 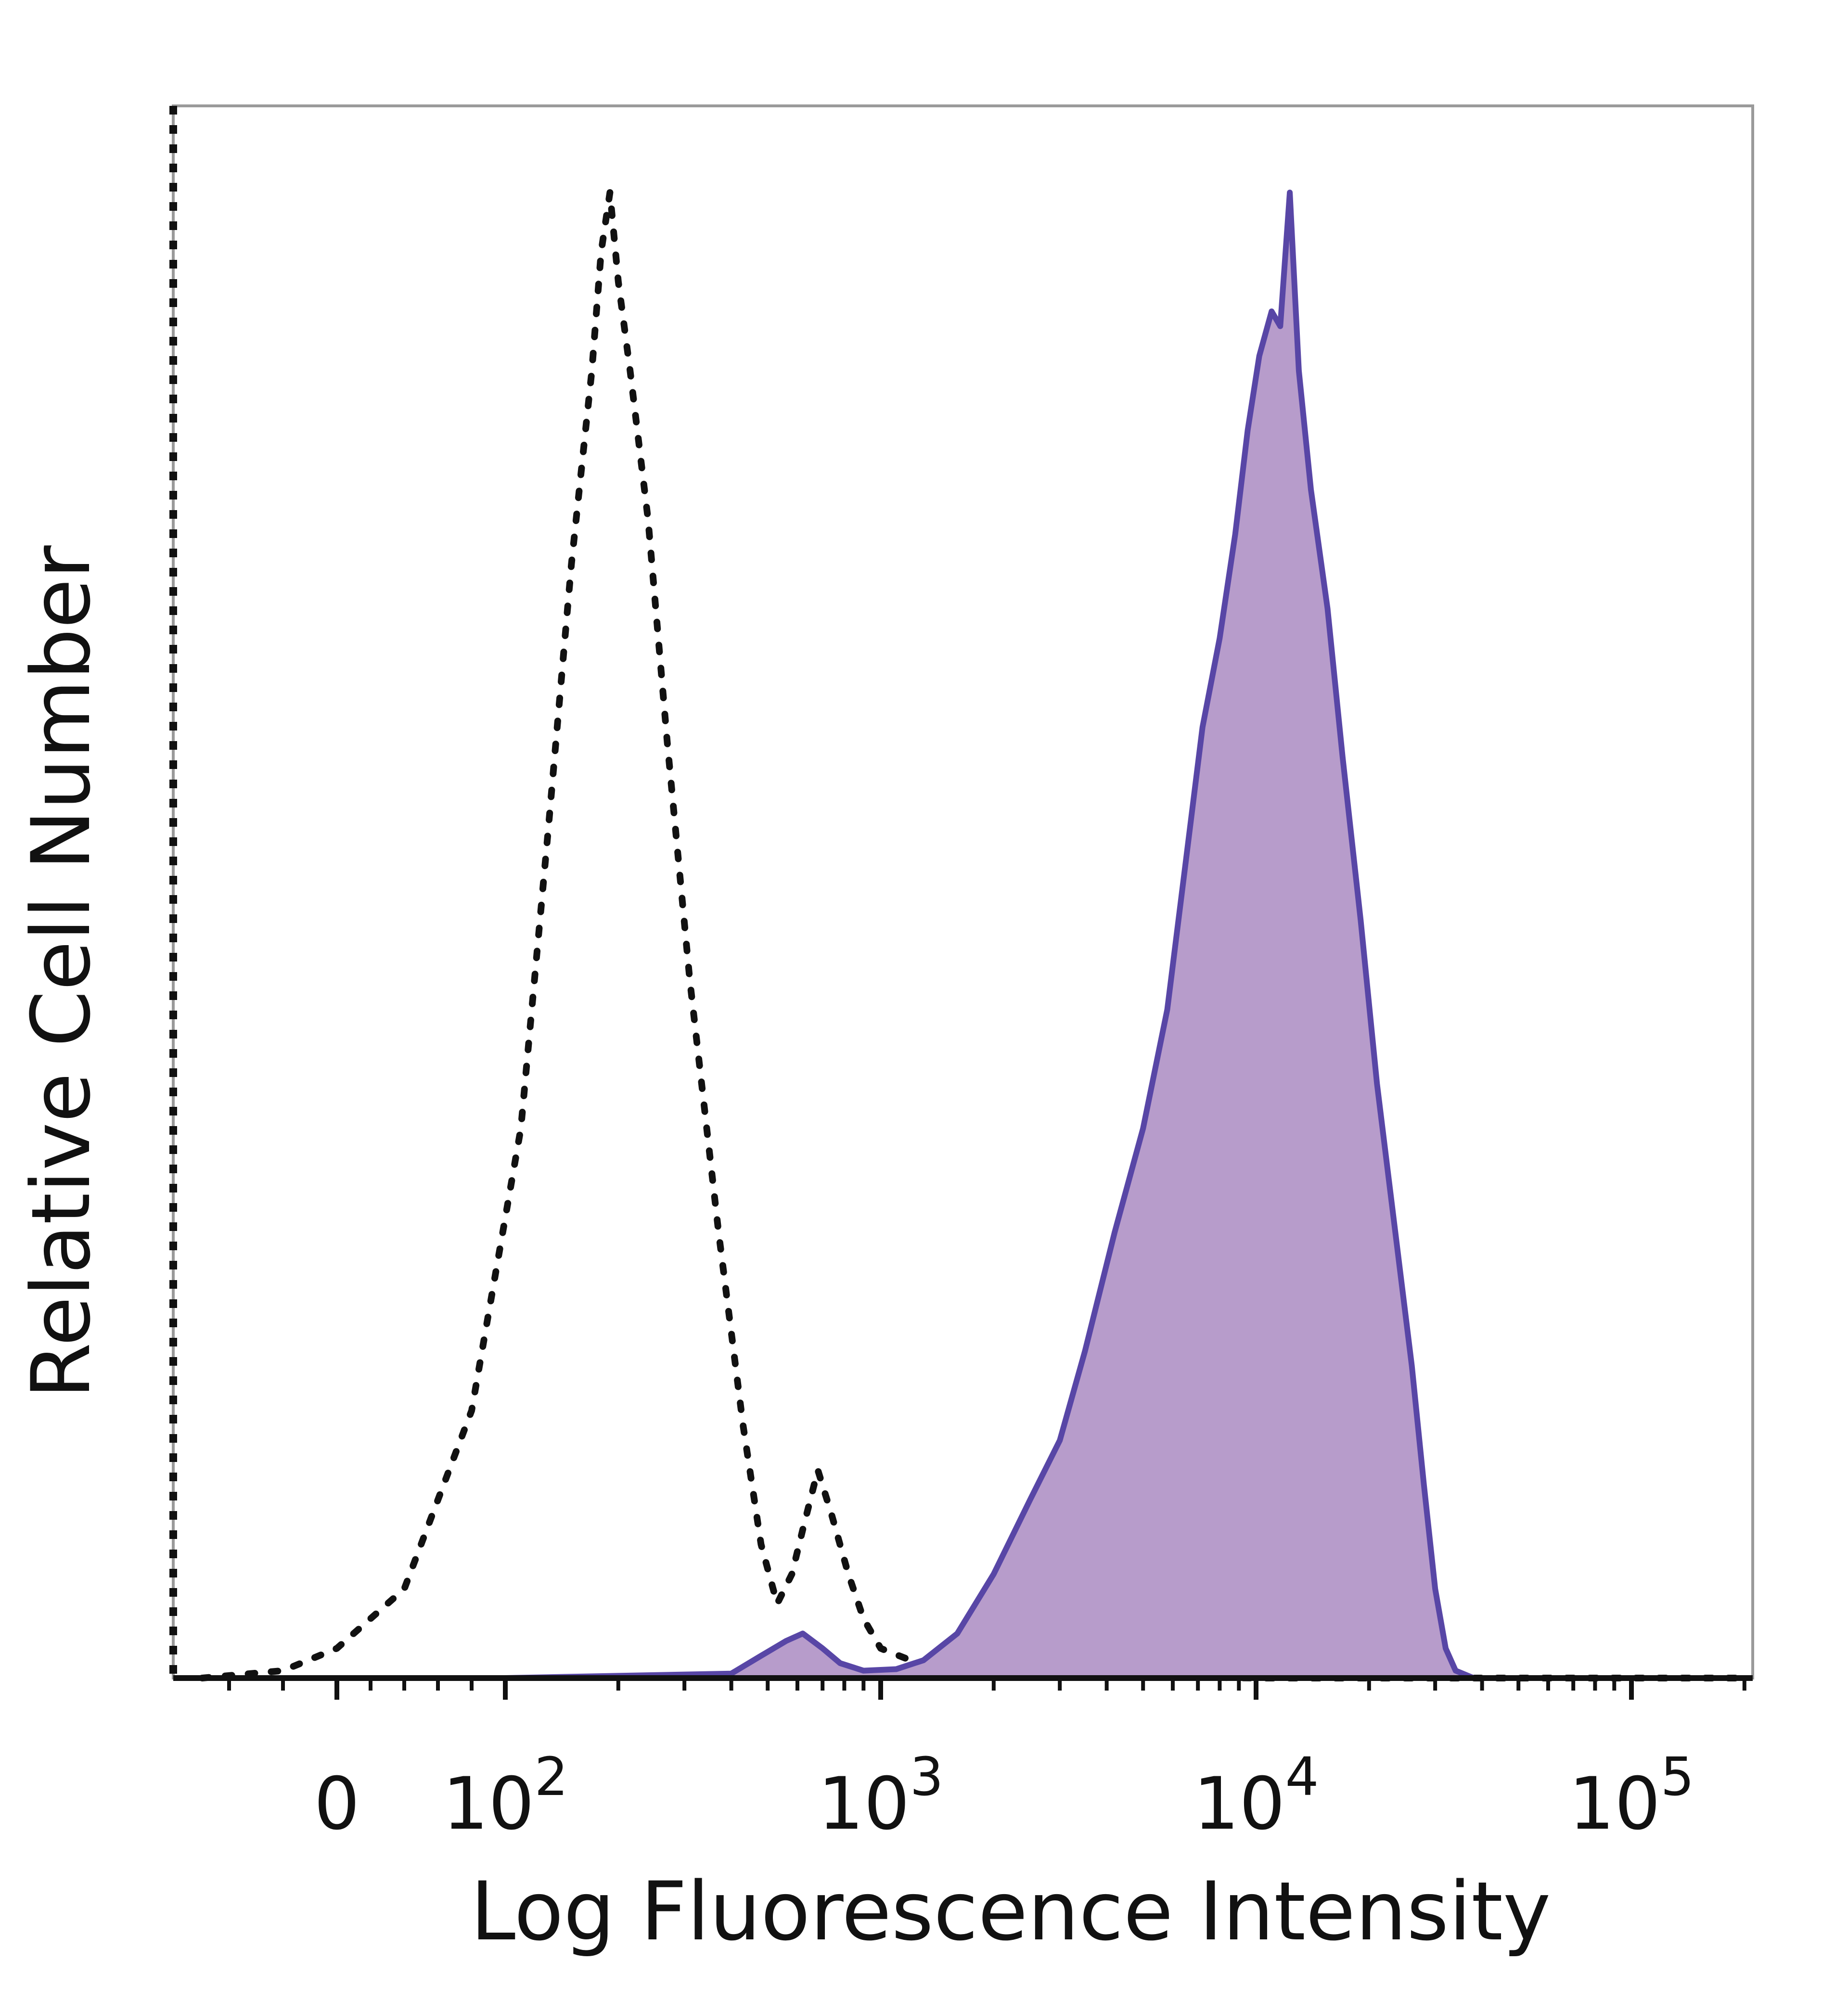 I want to click on y-axis-label: Relative Cell Number, so click(x=61, y=971).